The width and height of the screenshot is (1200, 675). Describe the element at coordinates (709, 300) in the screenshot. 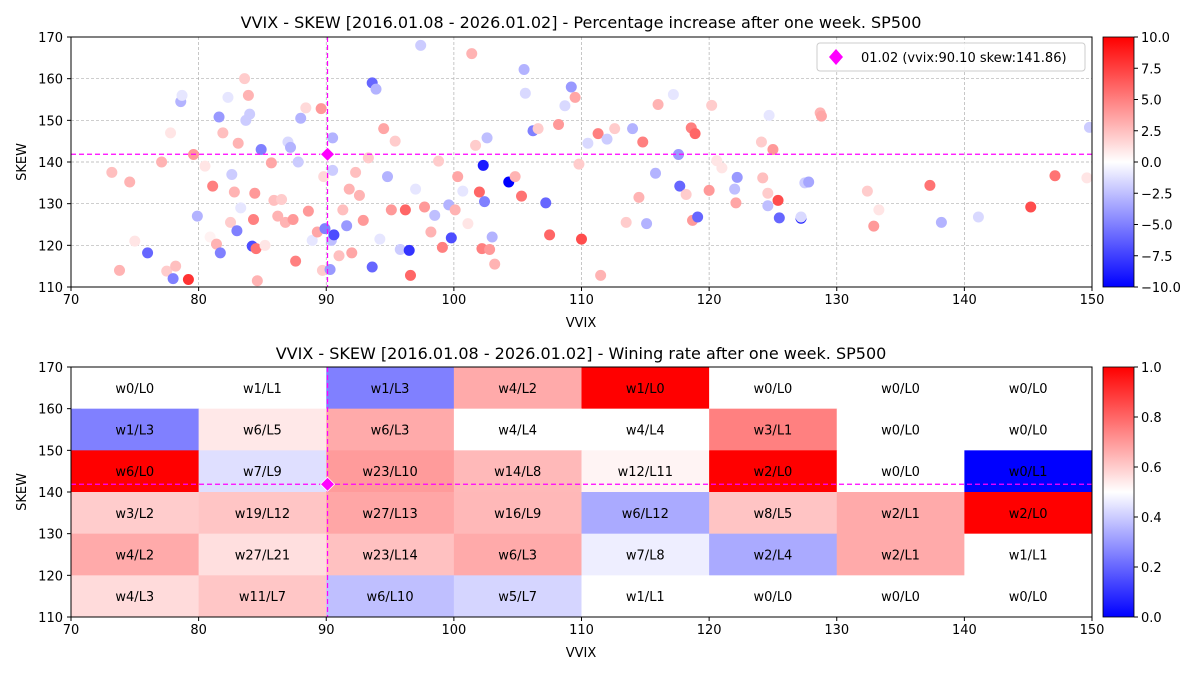

I see `x-tick-label: 120` at that location.